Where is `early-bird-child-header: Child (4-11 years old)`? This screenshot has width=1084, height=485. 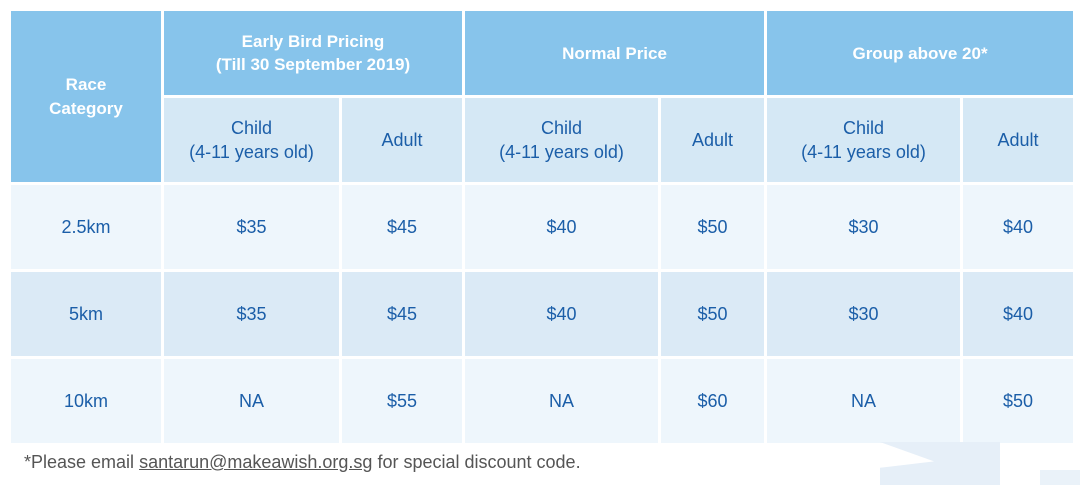 early-bird-child-header: Child (4-11 years old) is located at coordinates (251, 140).